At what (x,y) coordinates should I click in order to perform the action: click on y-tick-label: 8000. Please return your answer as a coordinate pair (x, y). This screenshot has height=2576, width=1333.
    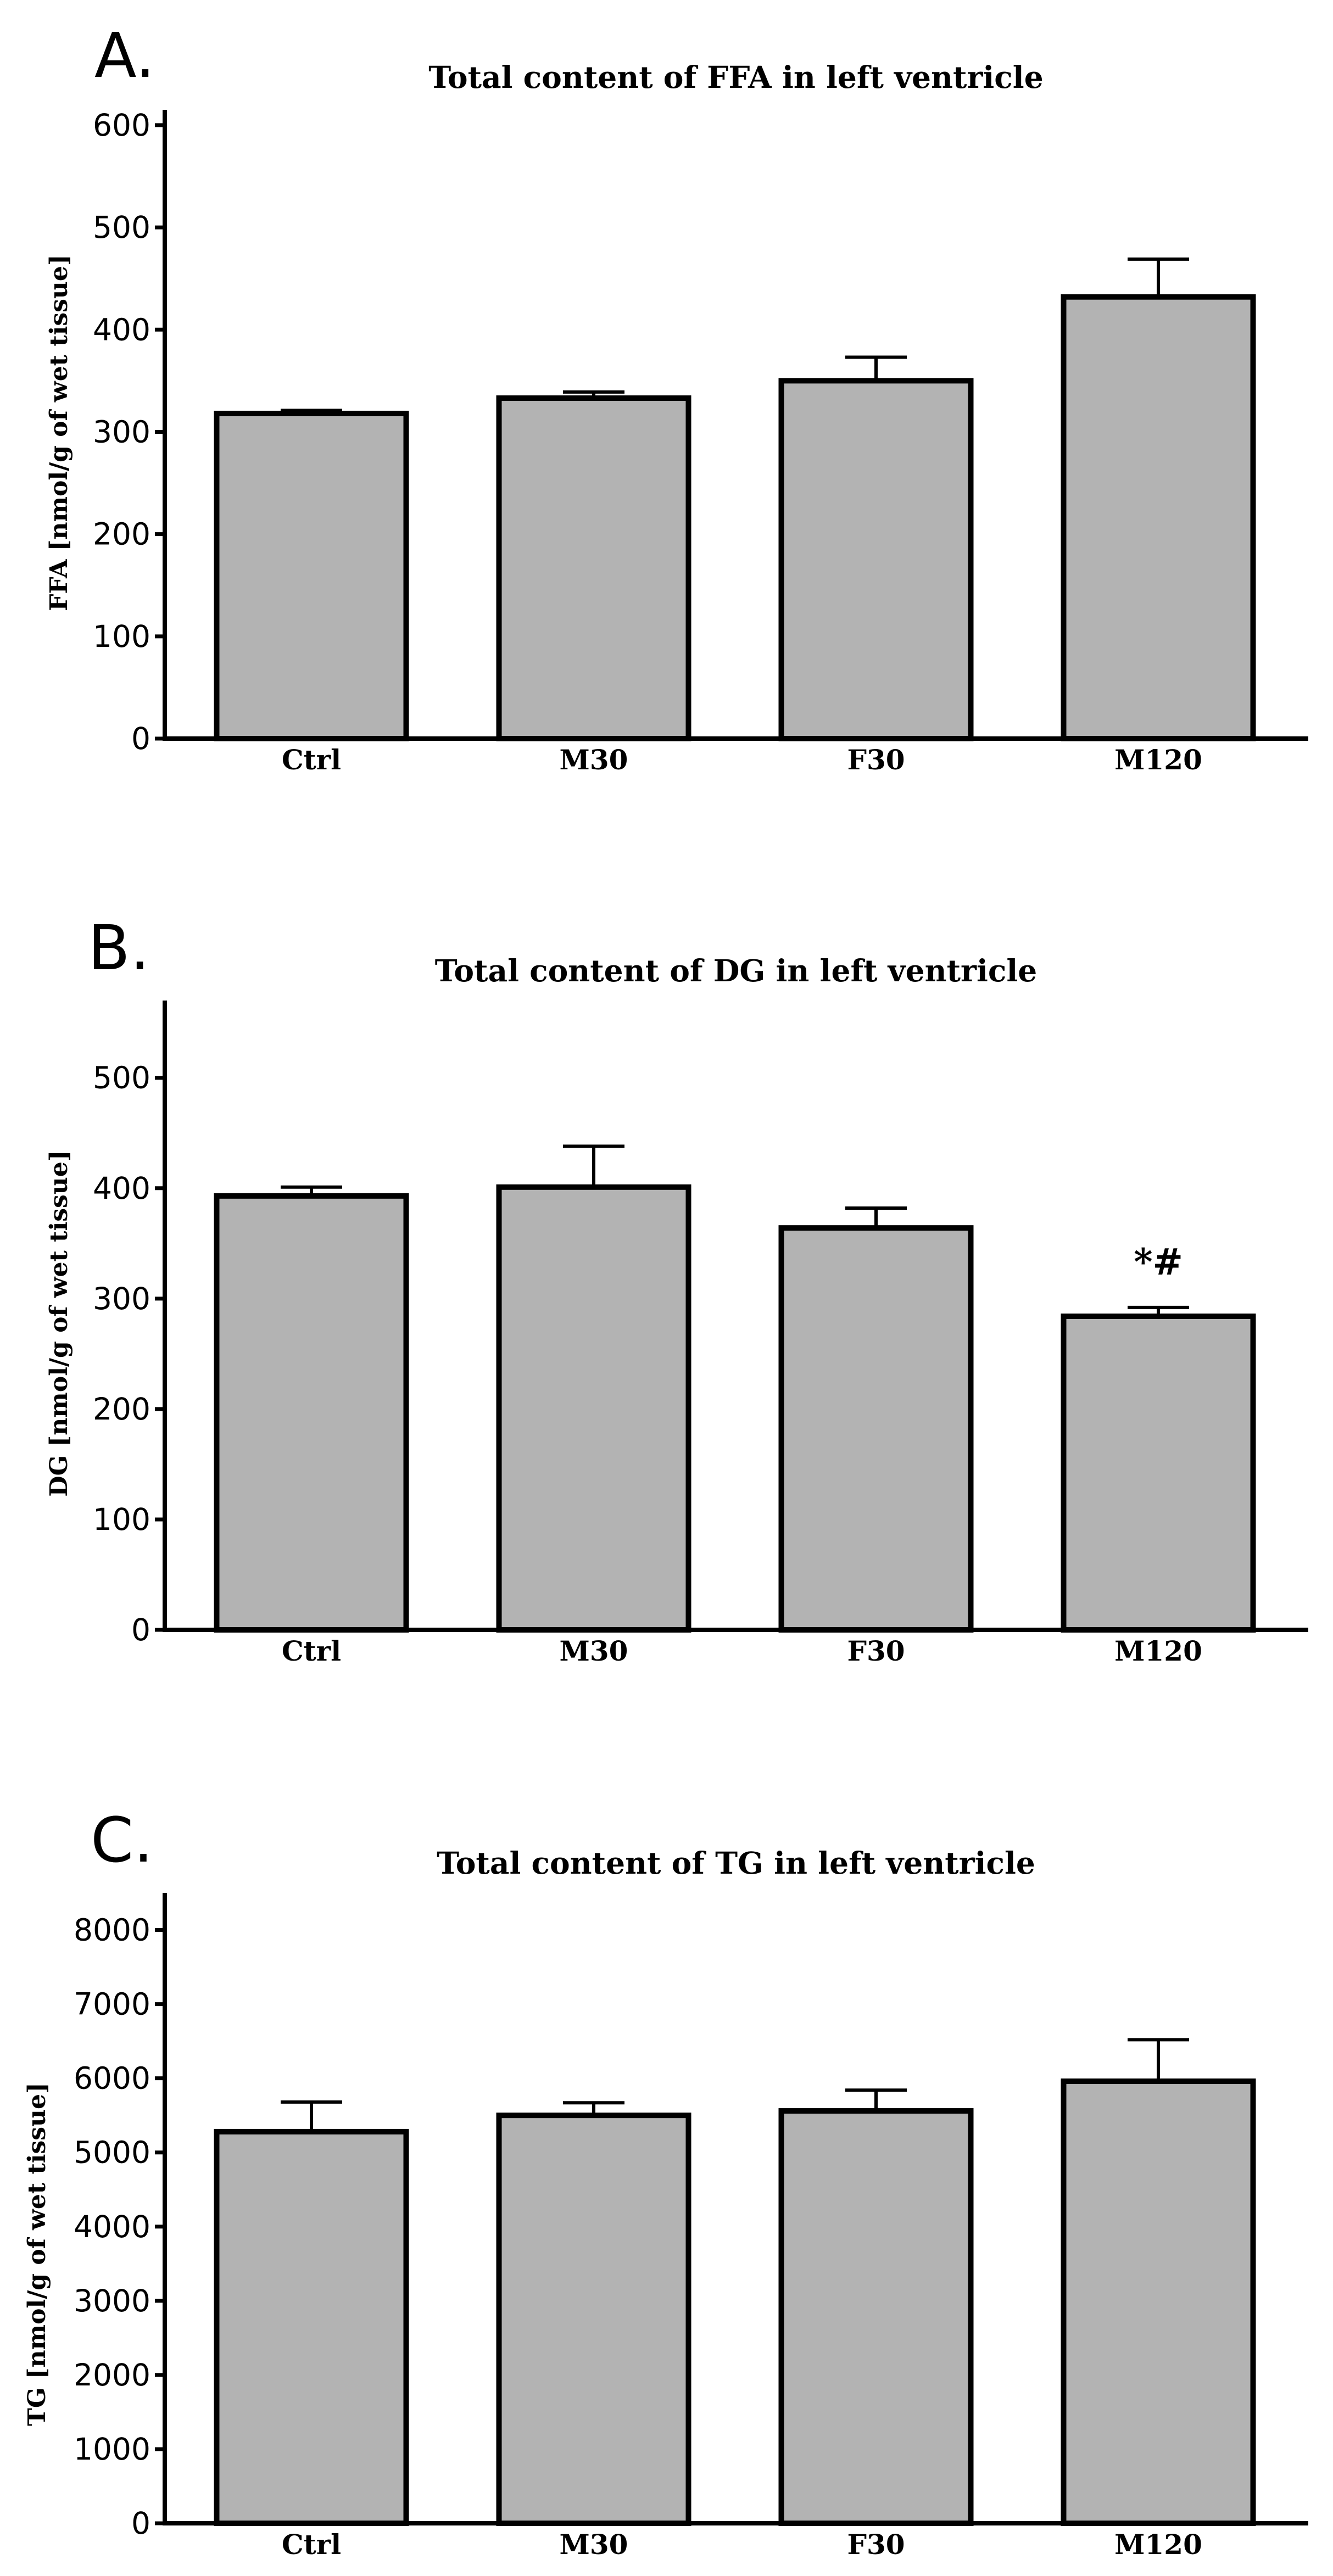
    Looking at the image, I should click on (112, 1931).